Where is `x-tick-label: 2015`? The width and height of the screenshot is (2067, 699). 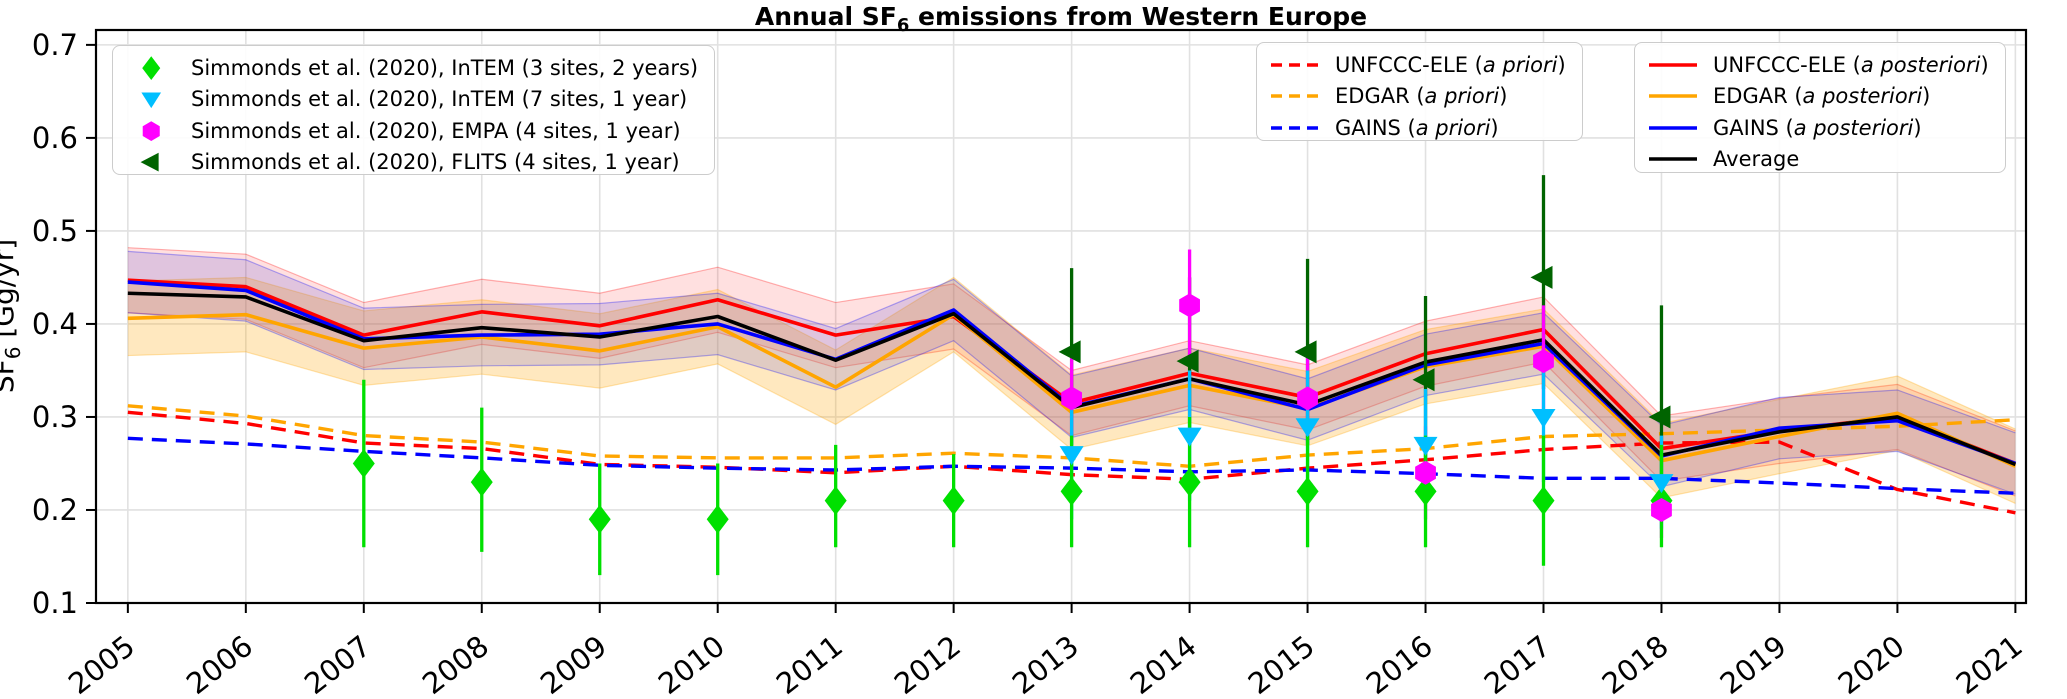 x-tick-label: 2015 is located at coordinates (1281, 664).